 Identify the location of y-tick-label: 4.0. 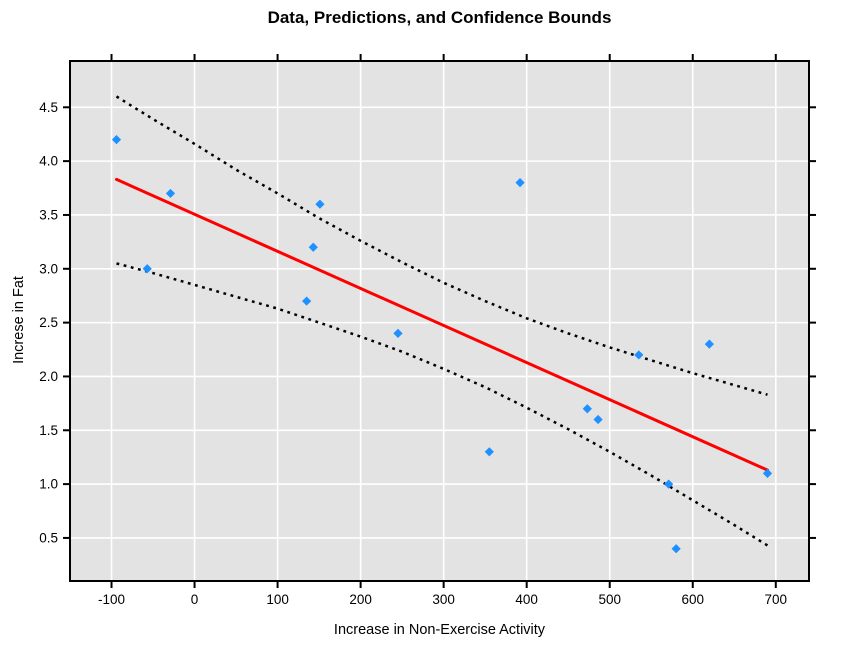
(48, 161).